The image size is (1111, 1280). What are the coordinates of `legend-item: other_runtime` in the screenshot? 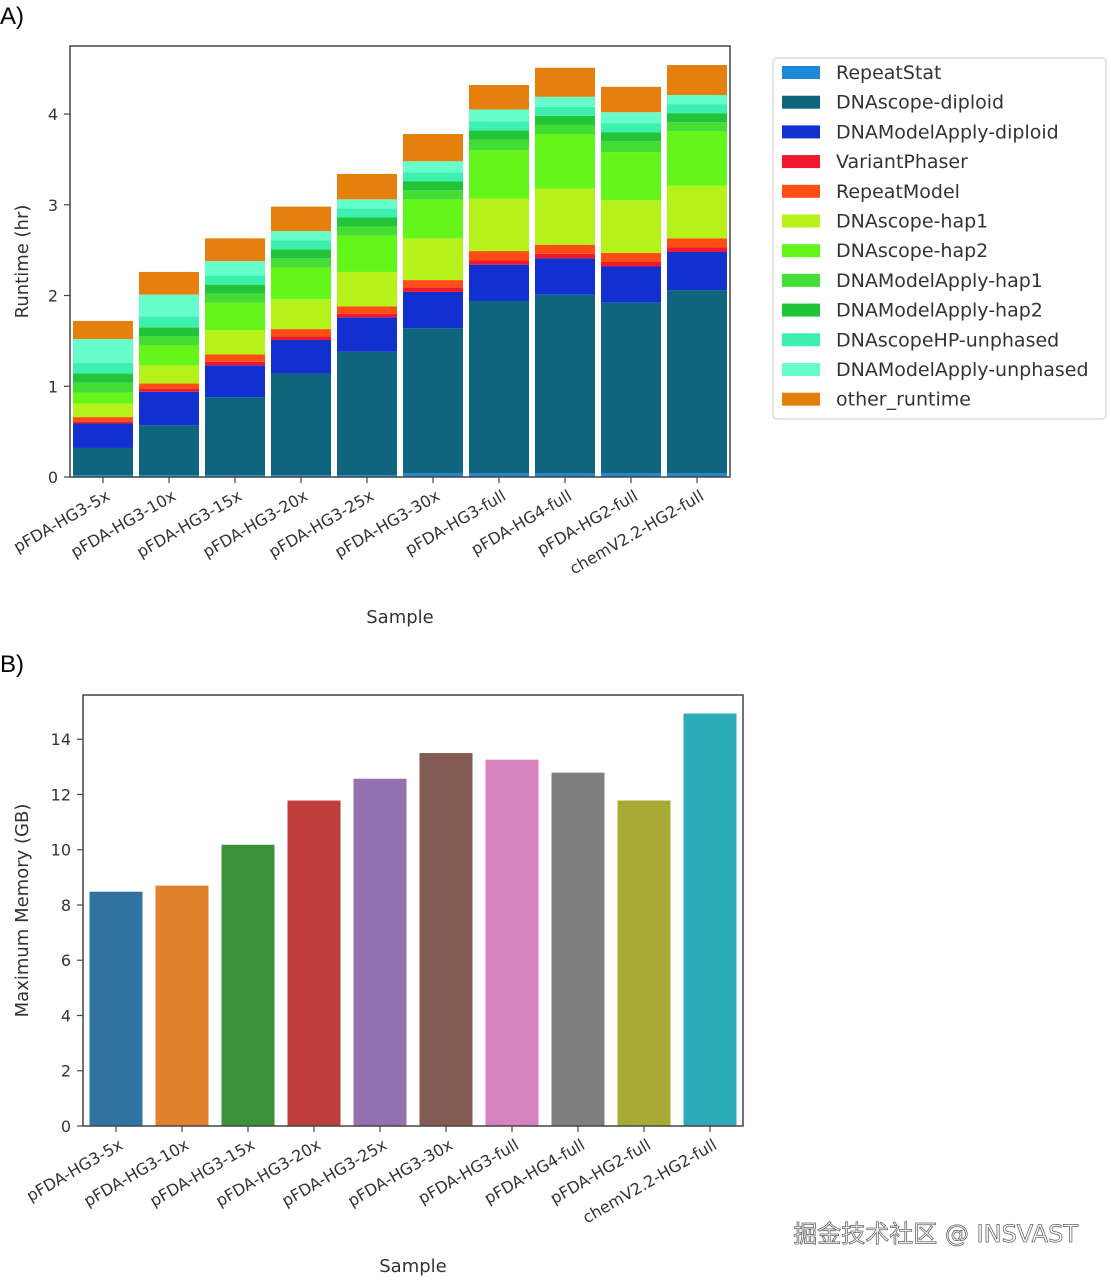 It's located at (876, 400).